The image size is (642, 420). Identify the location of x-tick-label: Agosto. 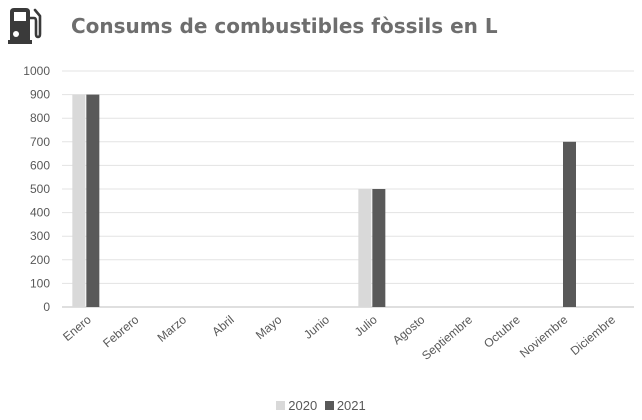
(409, 329).